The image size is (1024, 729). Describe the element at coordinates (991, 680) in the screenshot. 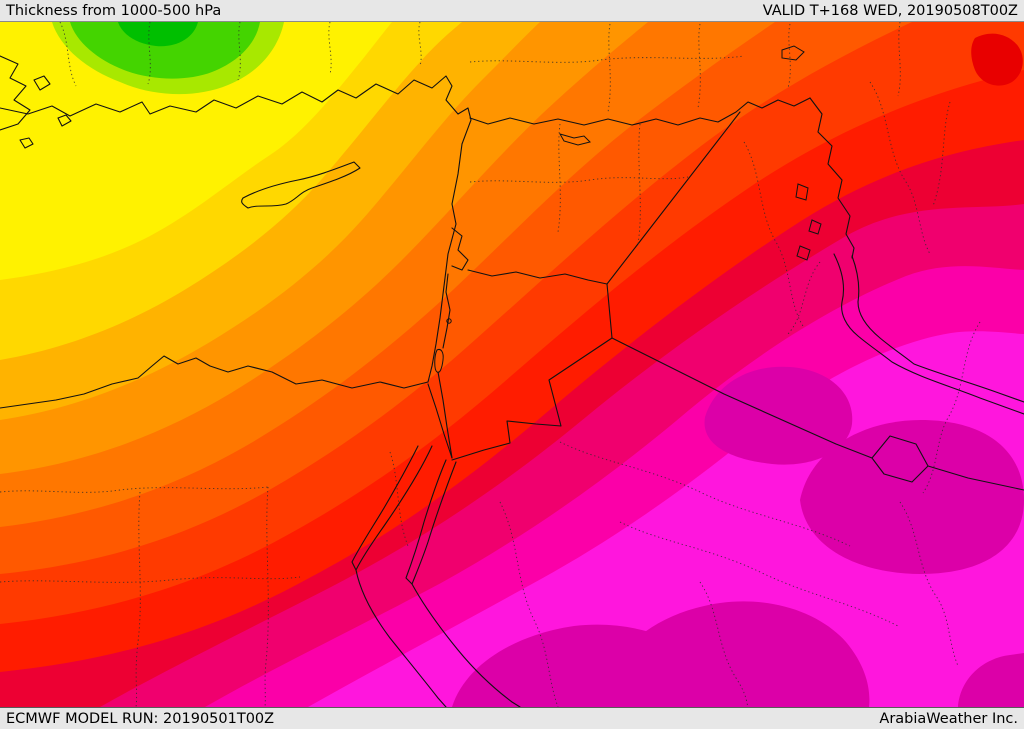

I see `patch-dark-magenta-corner` at that location.